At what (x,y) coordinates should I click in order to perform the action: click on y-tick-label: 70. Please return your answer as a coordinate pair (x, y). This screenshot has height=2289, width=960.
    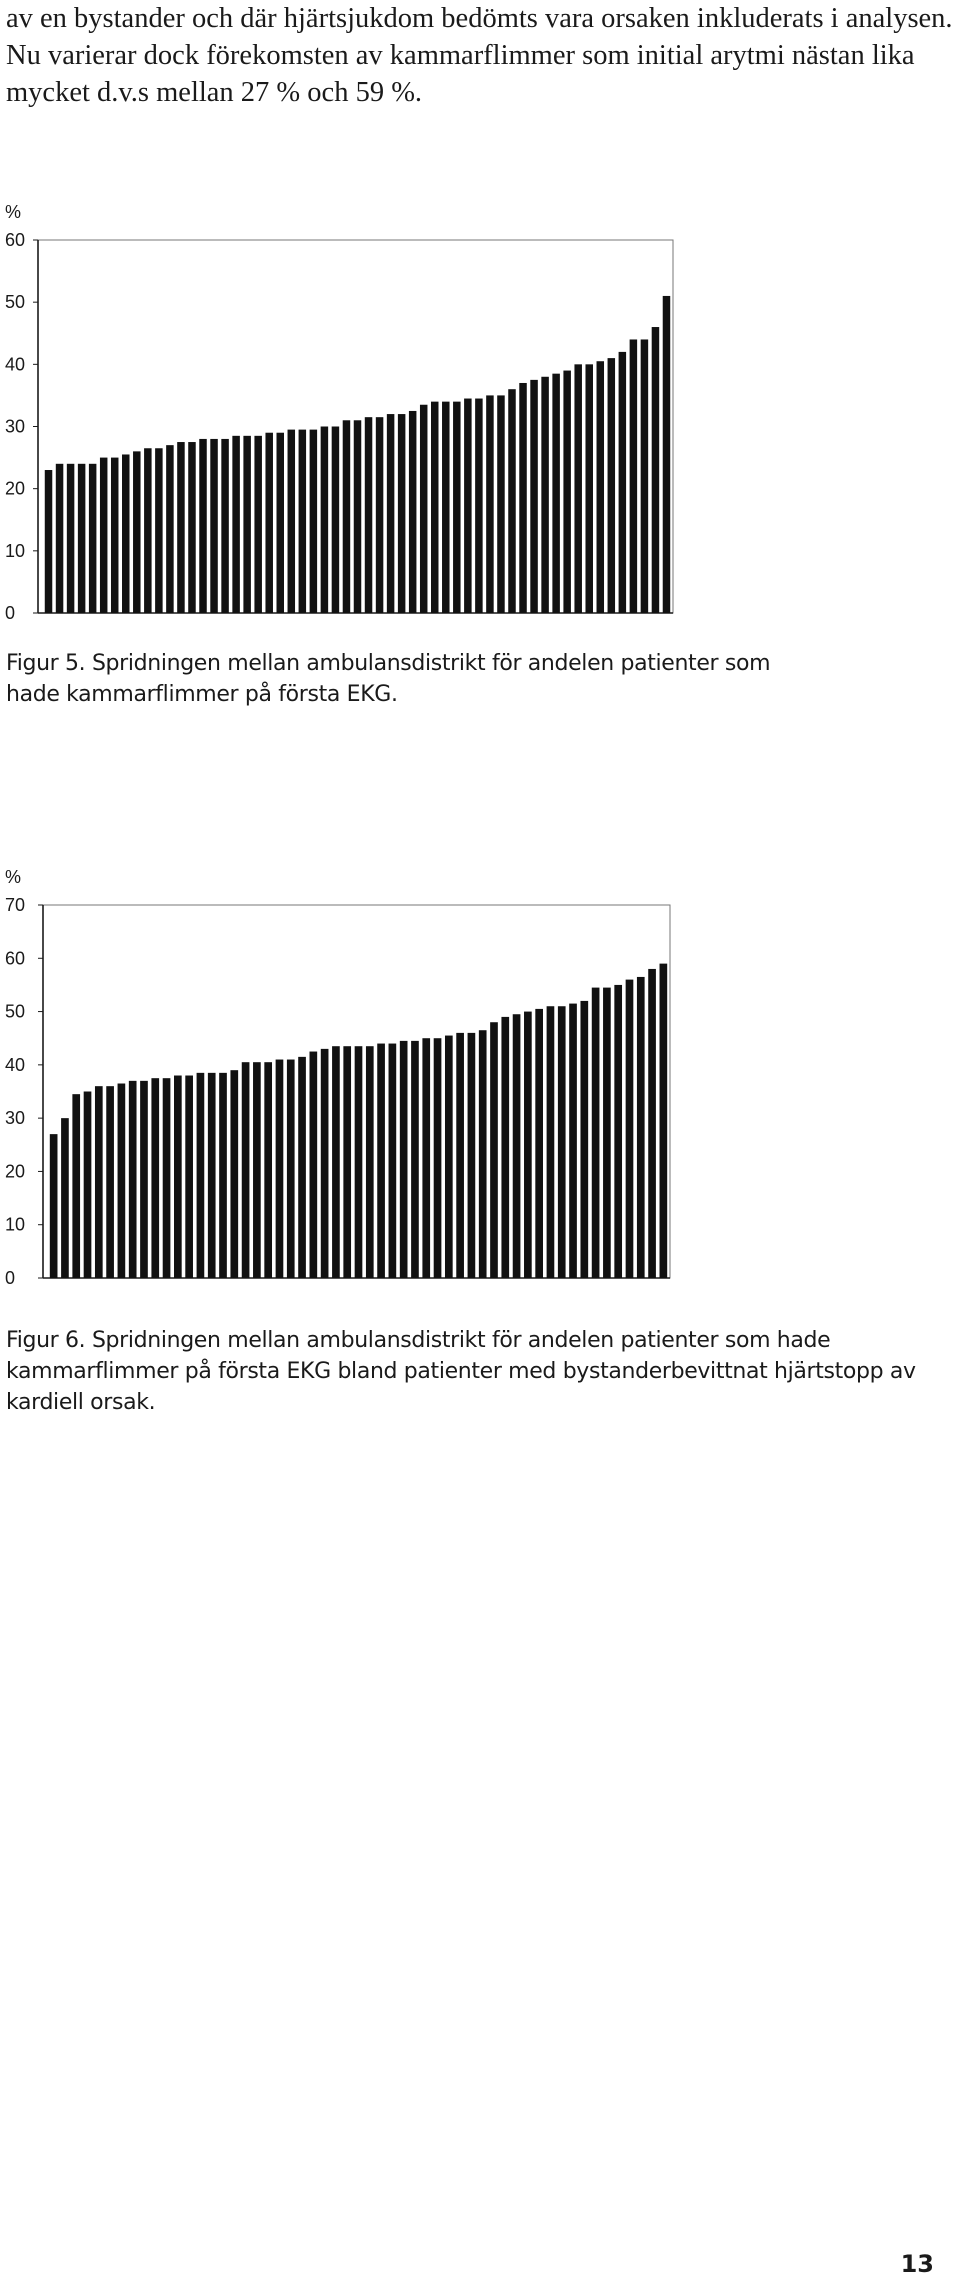
    Looking at the image, I should click on (15, 905).